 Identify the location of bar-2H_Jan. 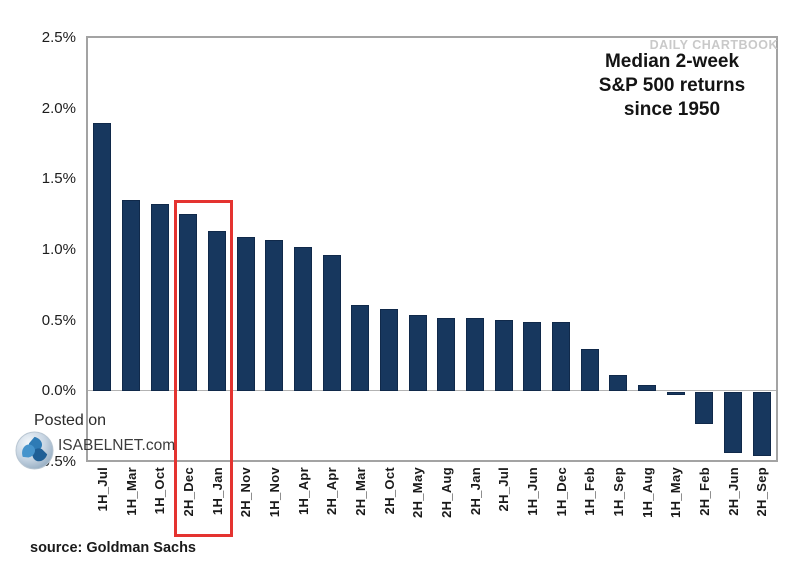
(475, 354).